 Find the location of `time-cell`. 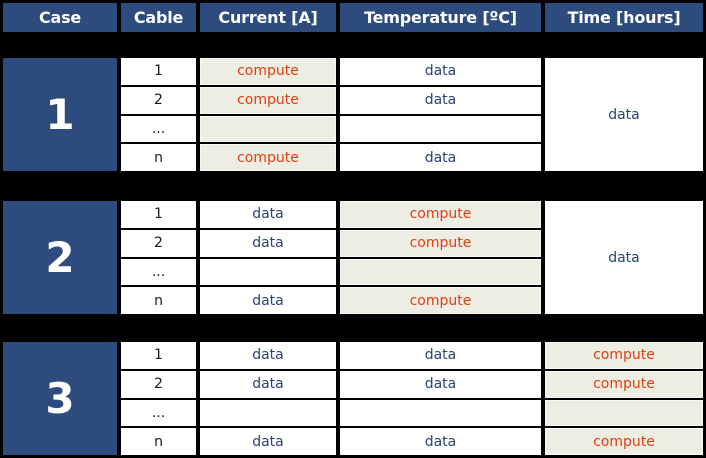

time-cell is located at coordinates (624, 413).